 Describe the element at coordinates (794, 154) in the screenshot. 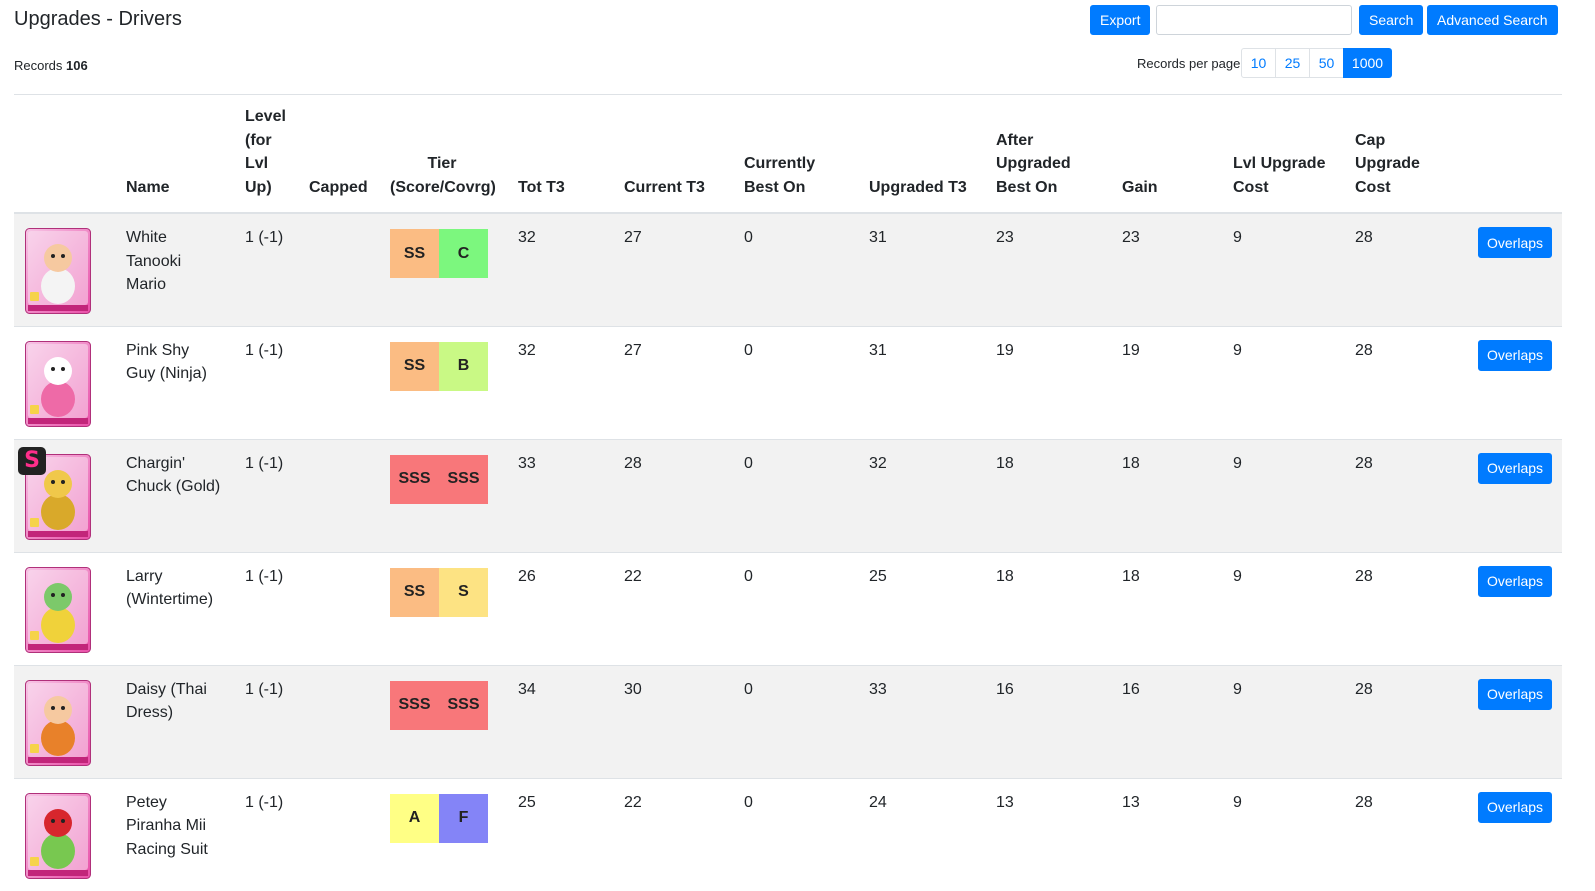

I see `column-header: Currently Best On` at that location.